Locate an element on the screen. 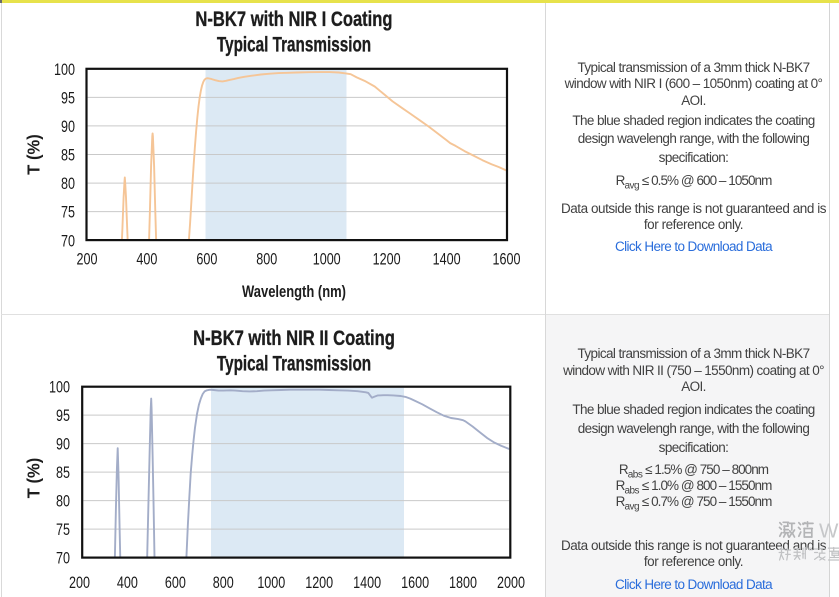  svg-text: N-BK7 with NIR II Coating is located at coordinates (294, 339).